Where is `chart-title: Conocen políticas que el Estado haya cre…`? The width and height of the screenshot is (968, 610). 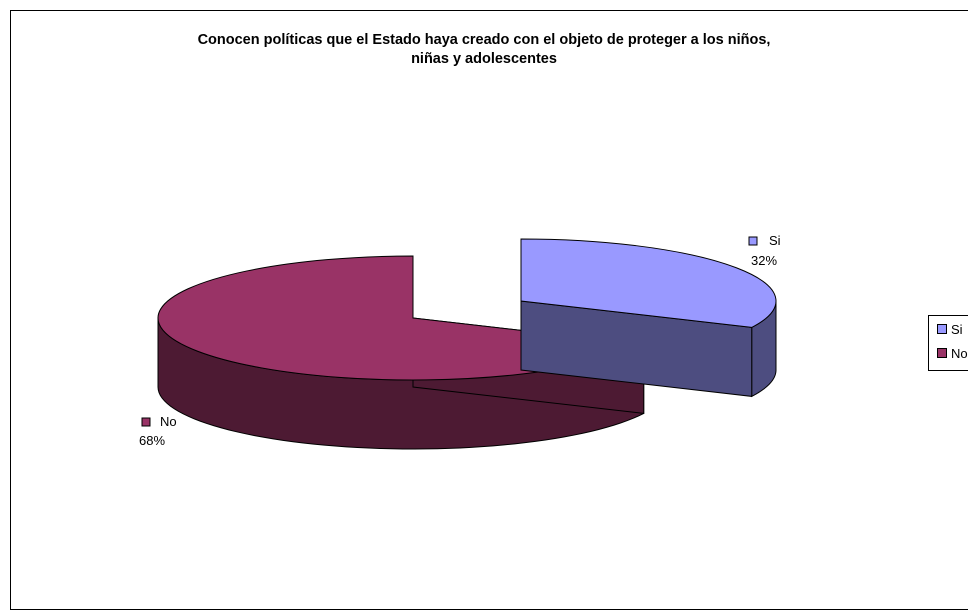 chart-title: Conocen políticas que el Estado haya cre… is located at coordinates (484, 50).